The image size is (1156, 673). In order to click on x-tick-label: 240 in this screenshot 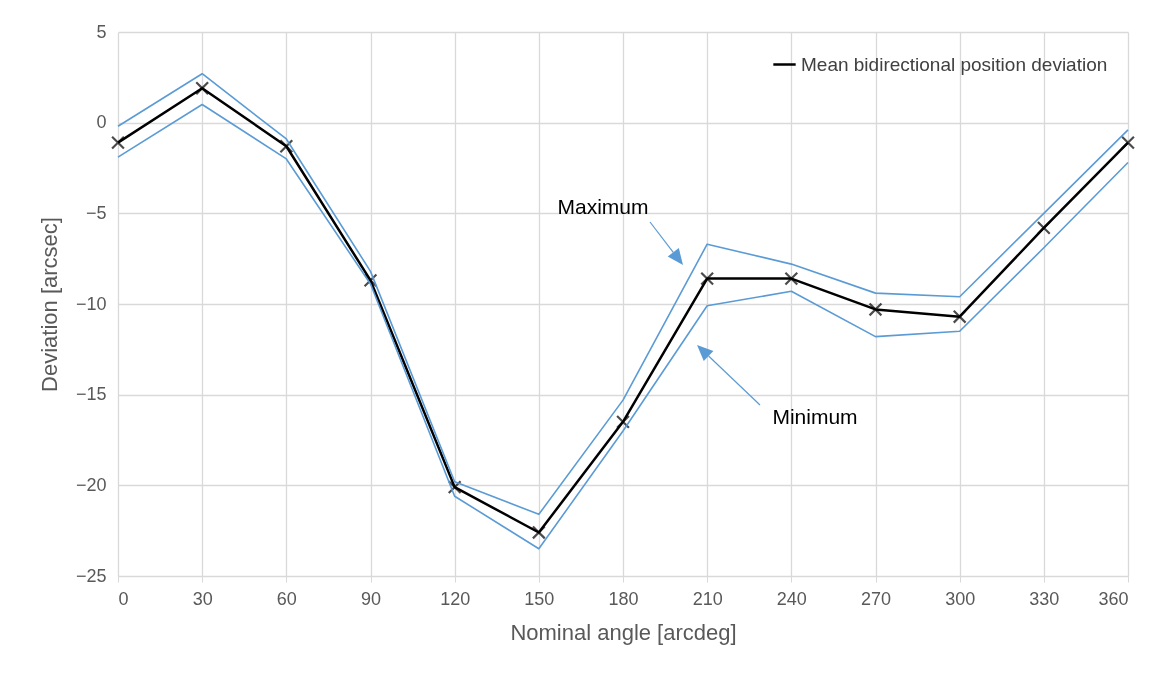, I will do `click(791, 598)`.